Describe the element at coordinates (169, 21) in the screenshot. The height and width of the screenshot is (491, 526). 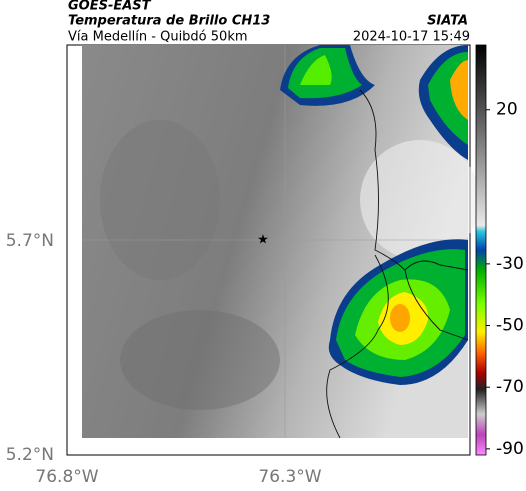
I see `subtitle: Temperatura de Brillo CH13` at that location.